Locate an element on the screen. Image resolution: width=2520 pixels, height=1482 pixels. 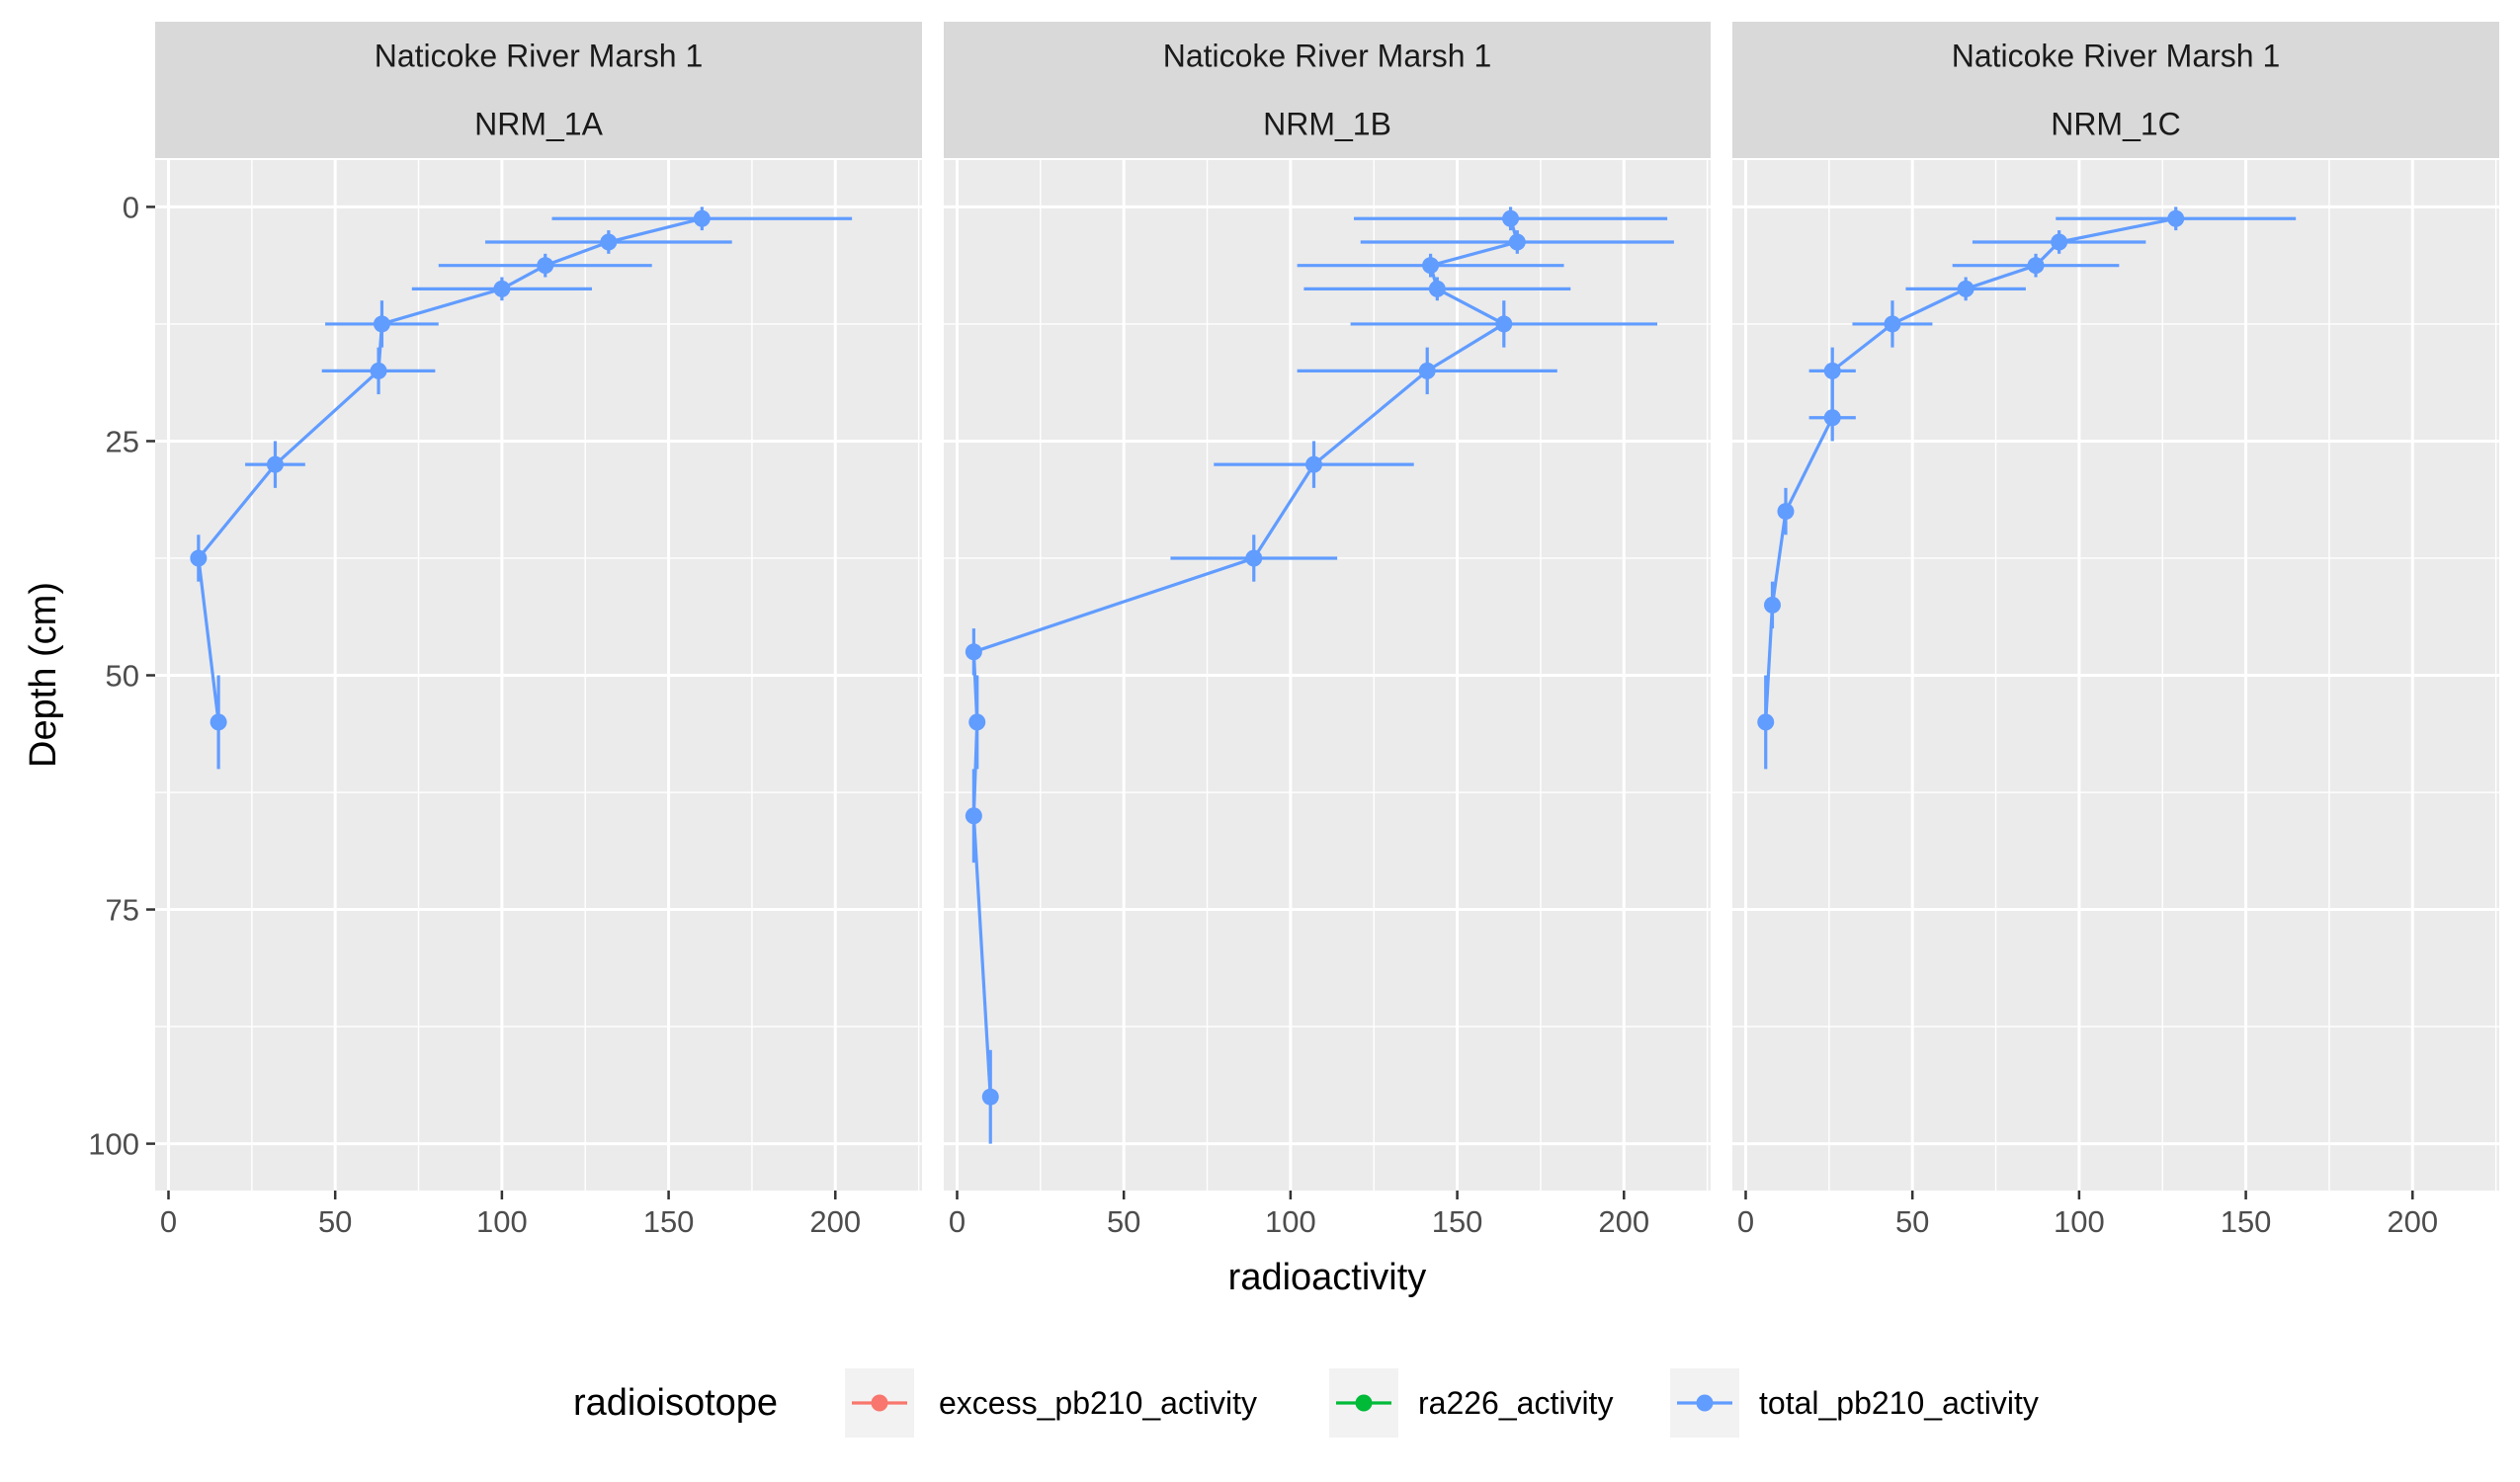
legend-label: total_pb210_activity is located at coordinates (1899, 1403).